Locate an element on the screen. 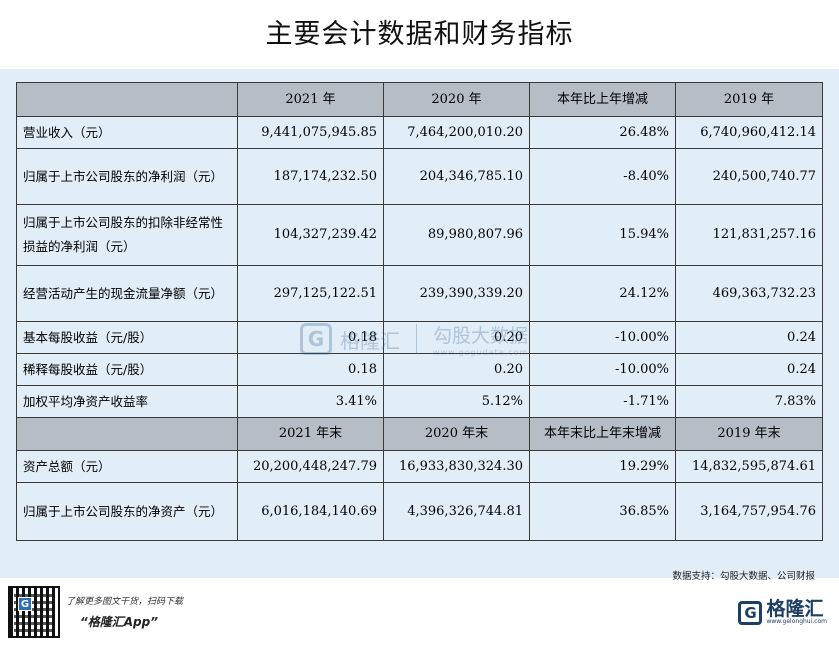 The width and height of the screenshot is (839, 645). app-name: “格隆汇App” is located at coordinates (119, 622).